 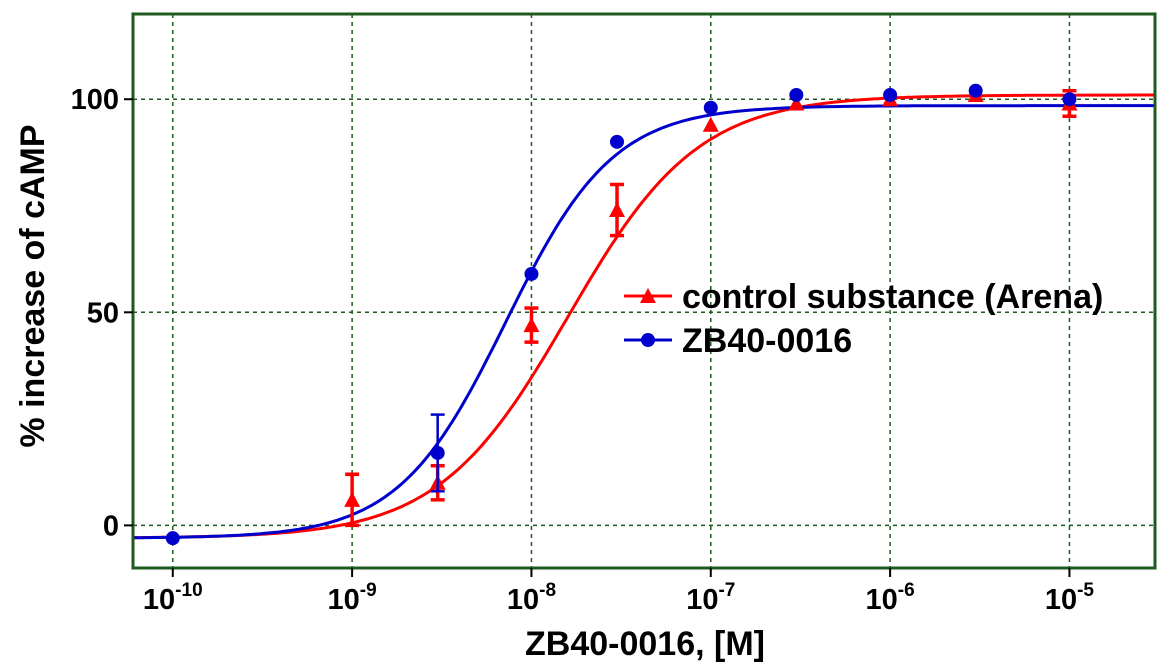 What do you see at coordinates (33, 285) in the screenshot?
I see `y-axis-title: % increase of cAMP` at bounding box center [33, 285].